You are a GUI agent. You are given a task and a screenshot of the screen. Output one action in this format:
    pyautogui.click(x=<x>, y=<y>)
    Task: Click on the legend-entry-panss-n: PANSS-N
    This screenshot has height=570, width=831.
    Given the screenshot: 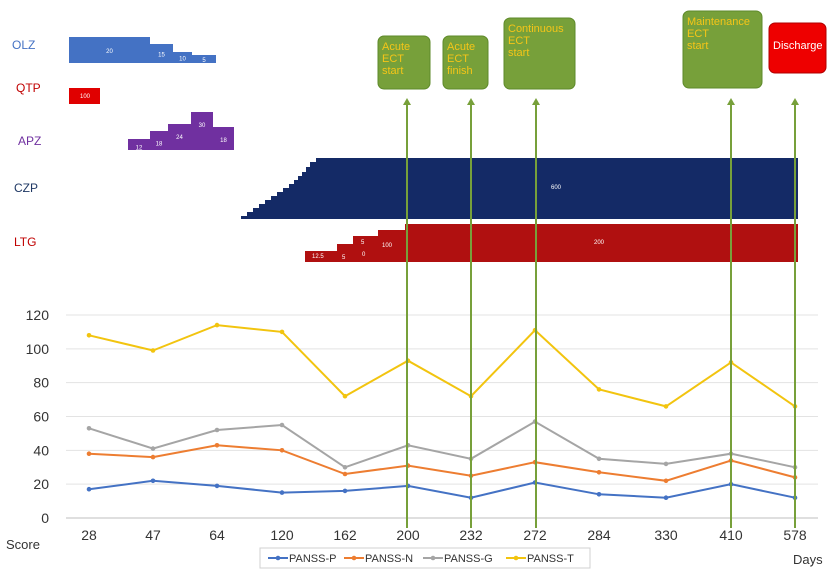 What is the action you would take?
    pyautogui.click(x=389, y=559)
    